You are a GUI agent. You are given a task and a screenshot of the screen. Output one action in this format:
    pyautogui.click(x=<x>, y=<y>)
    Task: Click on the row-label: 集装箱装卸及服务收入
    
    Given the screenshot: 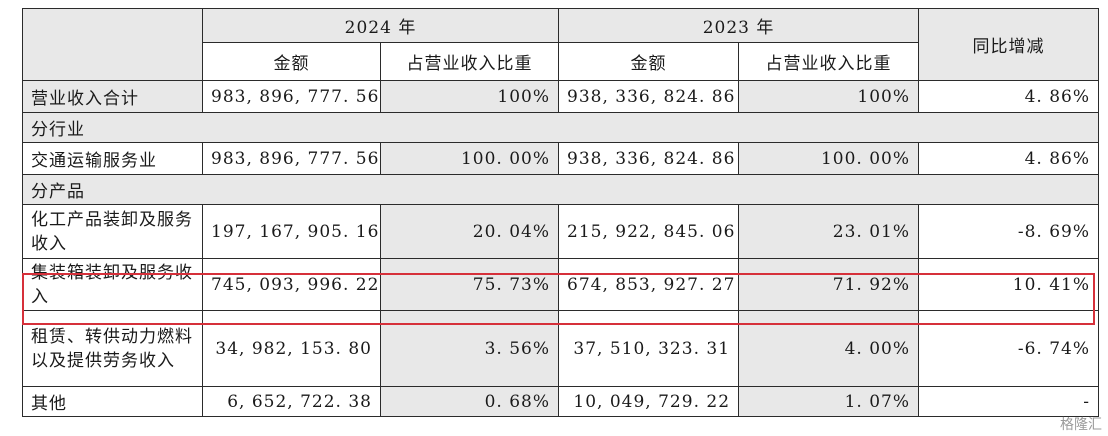 What is the action you would take?
    pyautogui.click(x=112, y=284)
    